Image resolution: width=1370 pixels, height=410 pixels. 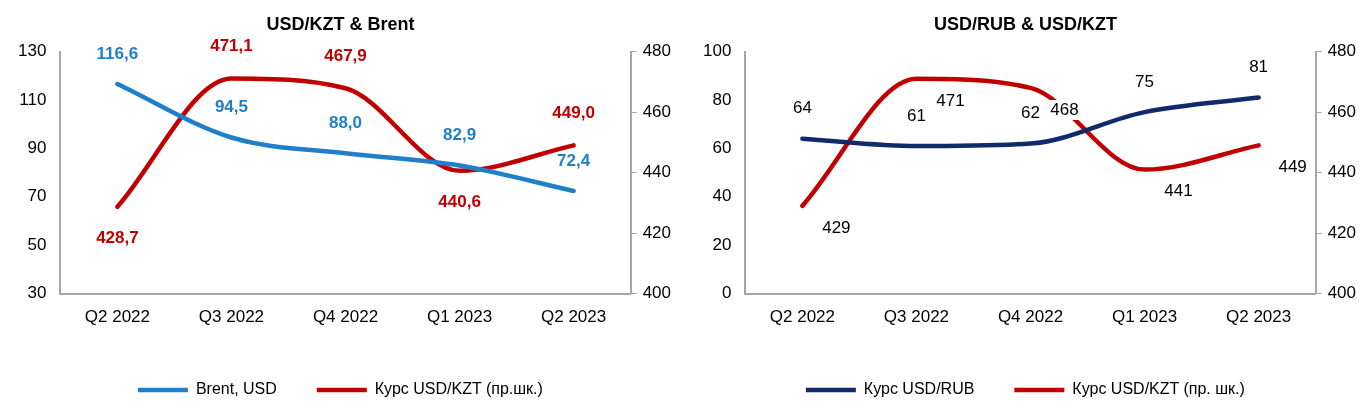 What do you see at coordinates (802, 108) in the screenshot?
I see `data-label: 64` at bounding box center [802, 108].